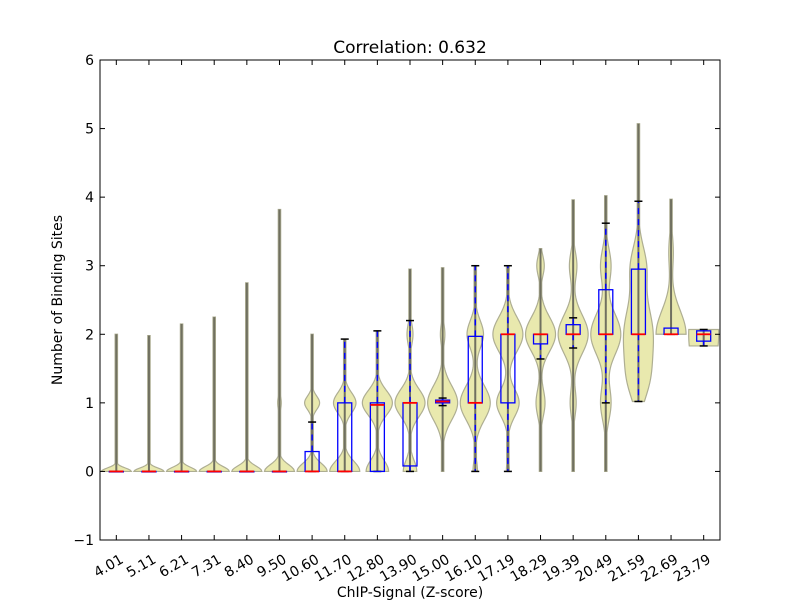 The height and width of the screenshot is (604, 800). I want to click on x-tick-label: 6.21, so click(174, 566).